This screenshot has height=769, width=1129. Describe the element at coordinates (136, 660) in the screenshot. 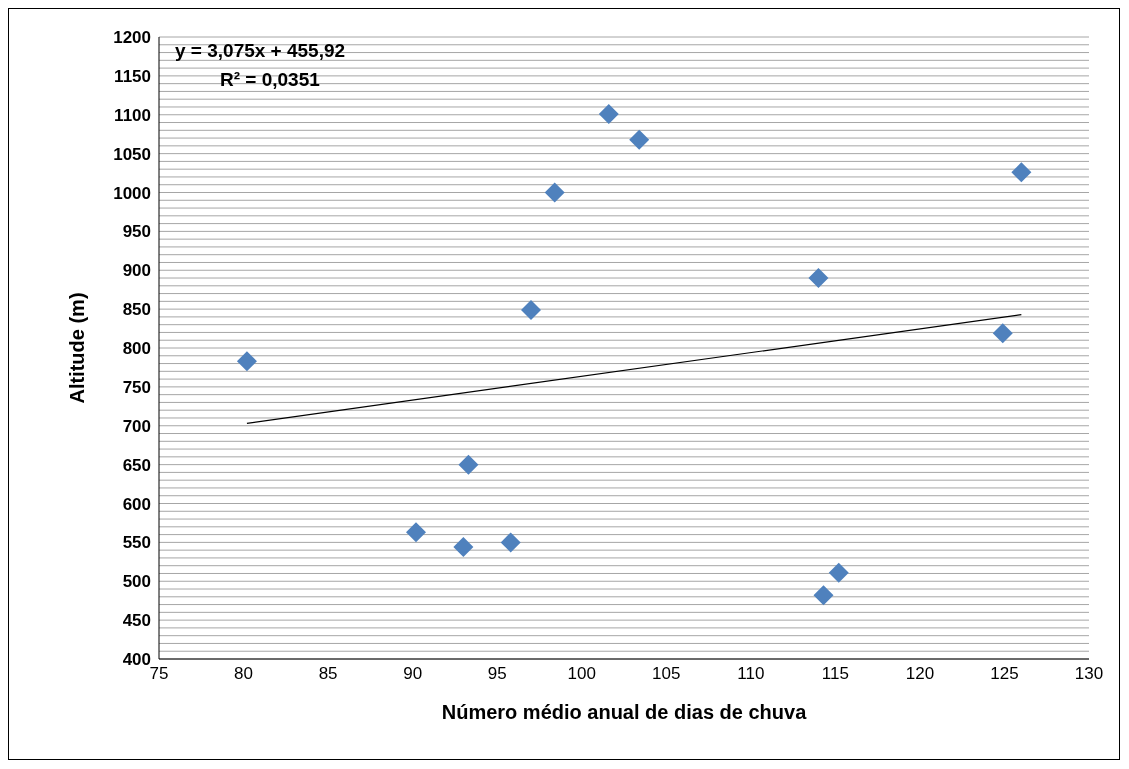

I see `y-tick-label: 400` at that location.